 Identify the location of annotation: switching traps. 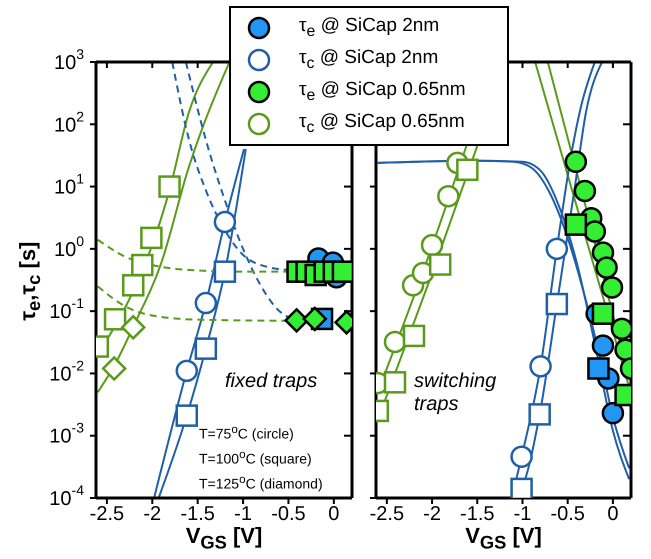
(455, 393).